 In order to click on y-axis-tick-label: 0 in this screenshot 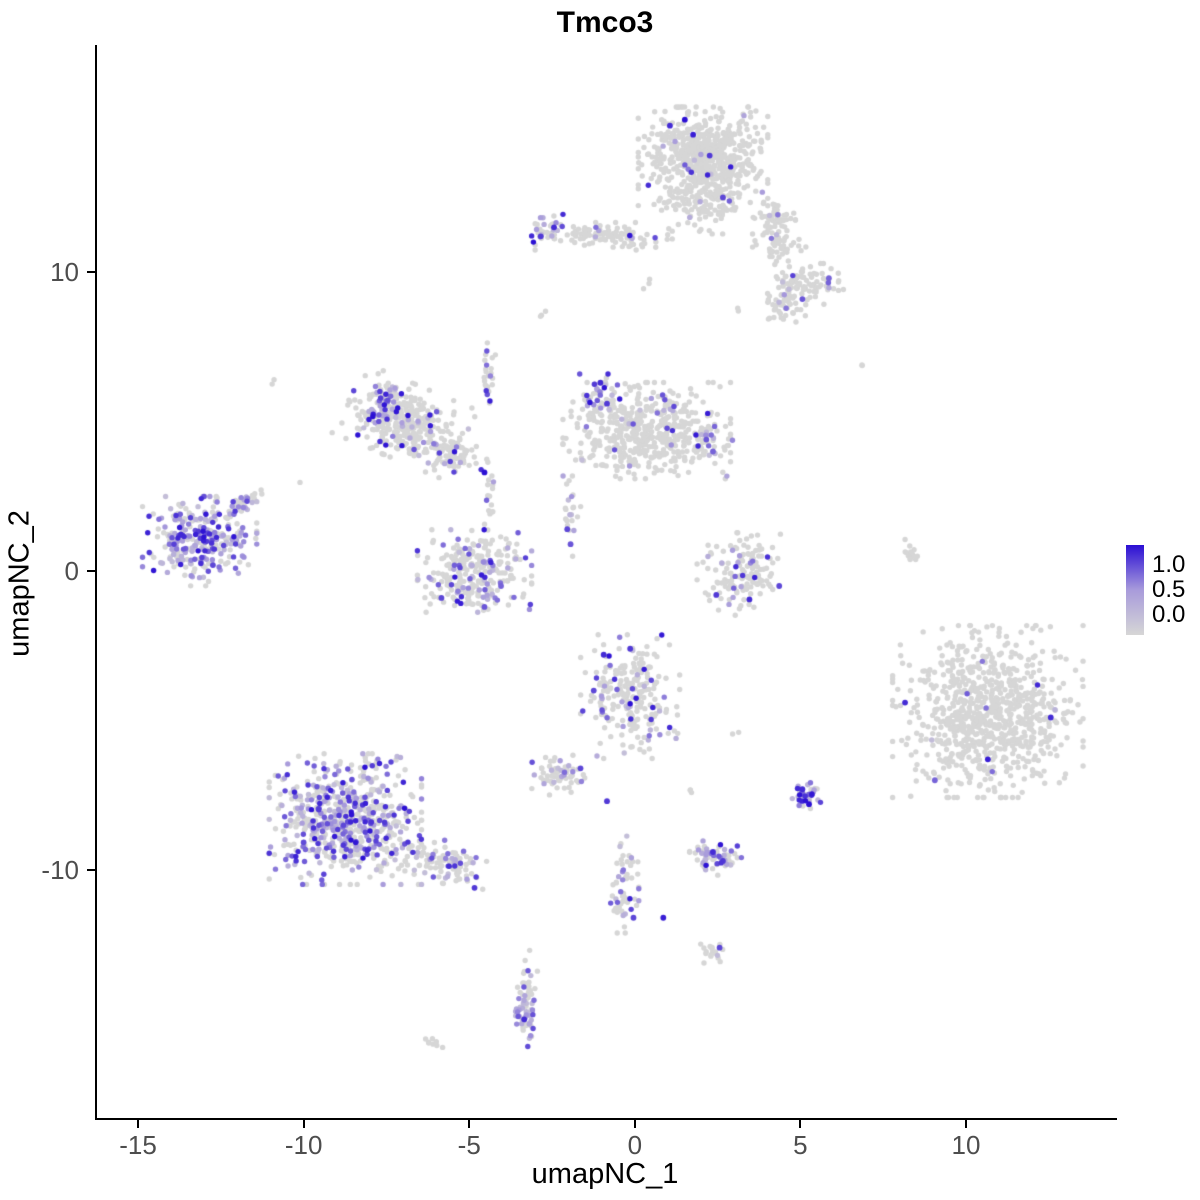, I will do `click(71, 571)`.